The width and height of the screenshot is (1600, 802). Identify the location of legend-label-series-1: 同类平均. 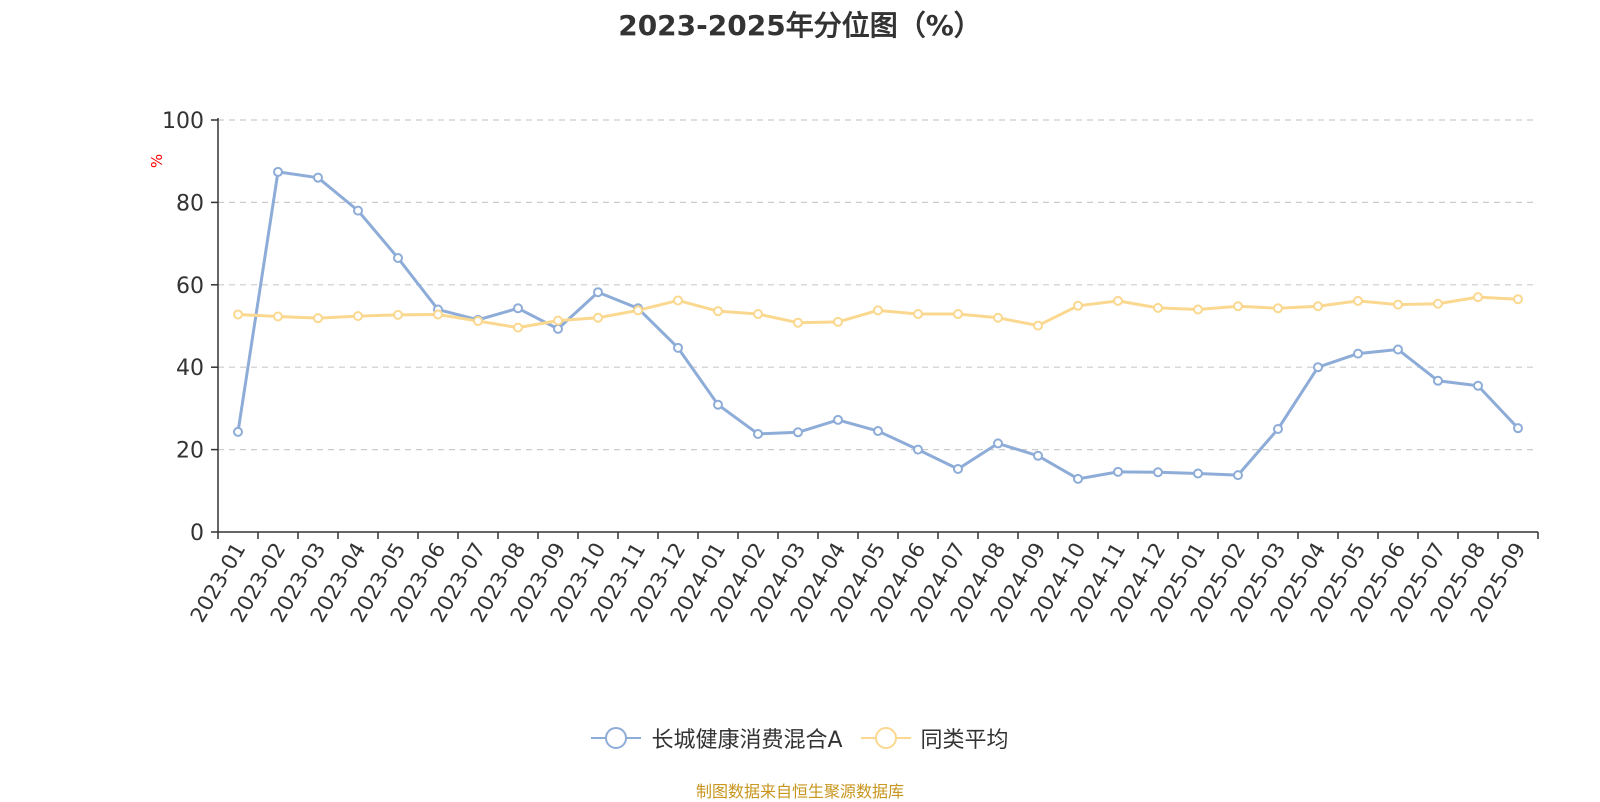
(964, 740).